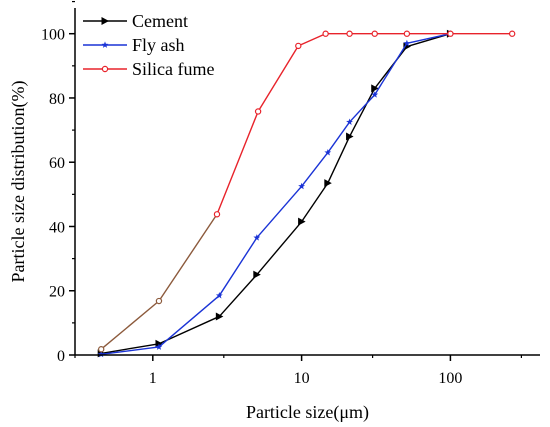  I want to click on y-axis-title: Particle size distribution(%), so click(18, 182).